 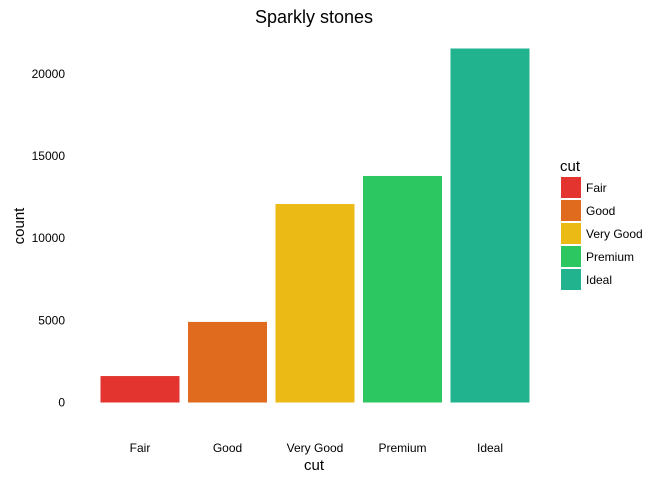 What do you see at coordinates (402, 448) in the screenshot?
I see `x-tick-label: Premium` at bounding box center [402, 448].